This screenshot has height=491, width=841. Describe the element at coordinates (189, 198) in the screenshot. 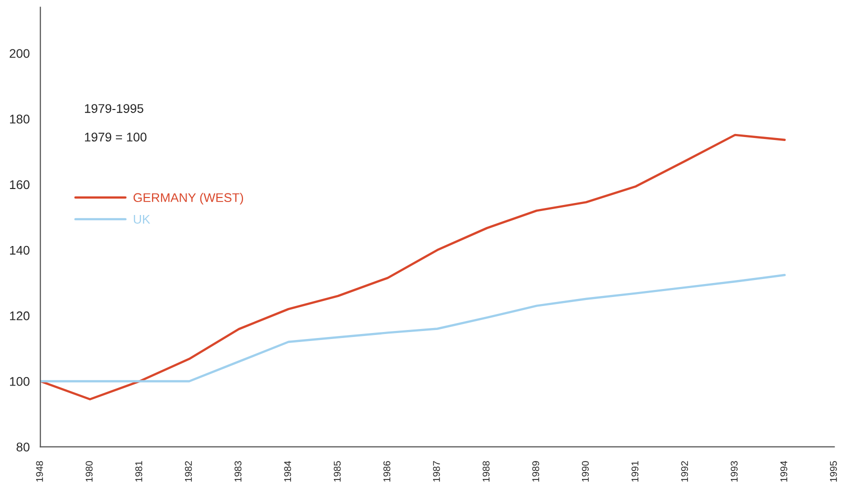

I see `legend-label: GERMANY (WEST)` at that location.